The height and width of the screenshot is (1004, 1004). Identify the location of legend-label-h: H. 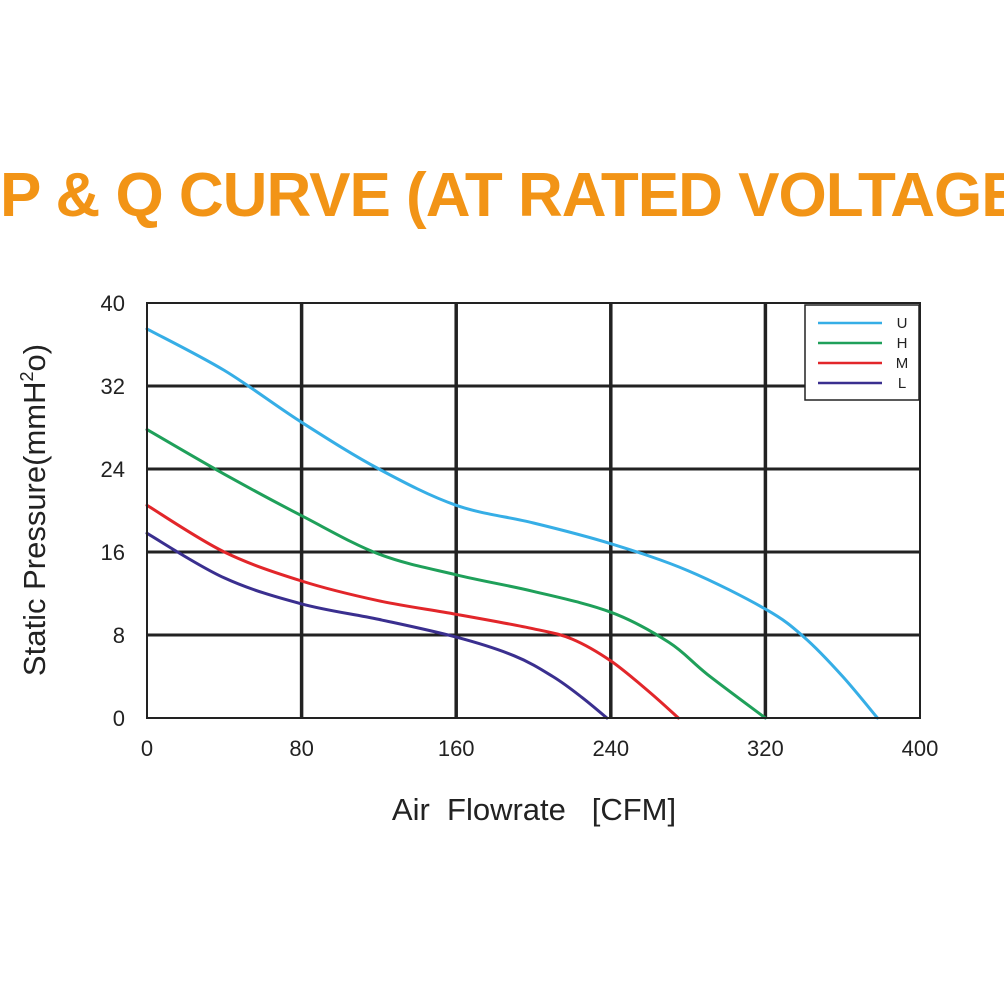
(902, 343).